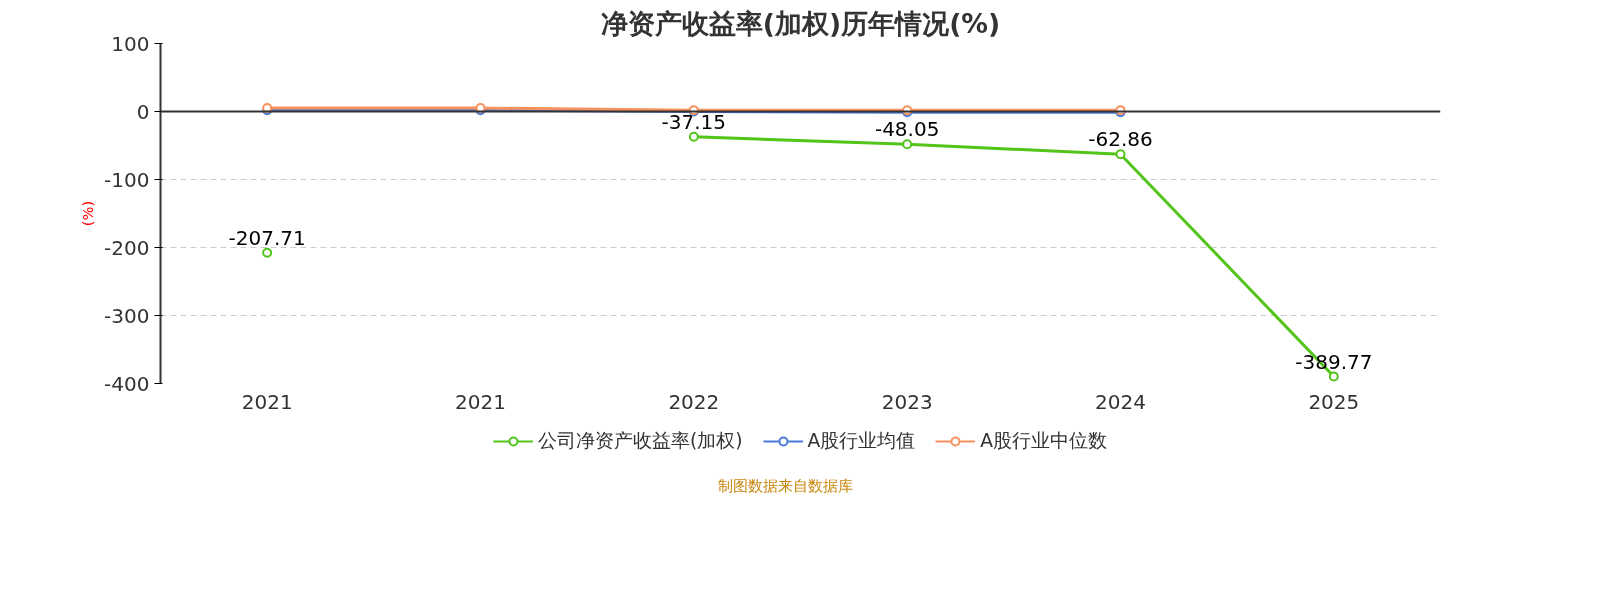  What do you see at coordinates (694, 121) in the screenshot?
I see `data-label: -37.15` at bounding box center [694, 121].